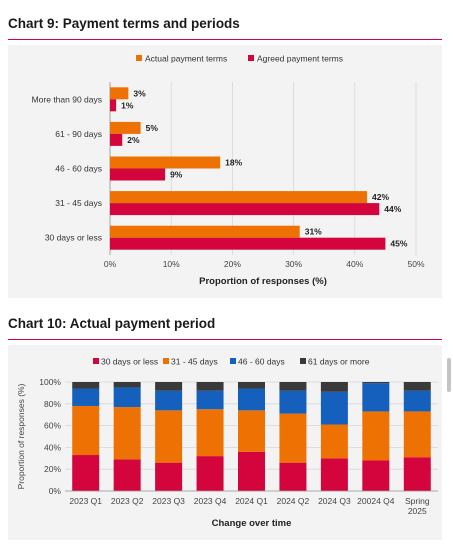 The image size is (453, 555). What do you see at coordinates (232, 264) in the screenshot?
I see `chart9-x-tick-label: 20%` at bounding box center [232, 264].